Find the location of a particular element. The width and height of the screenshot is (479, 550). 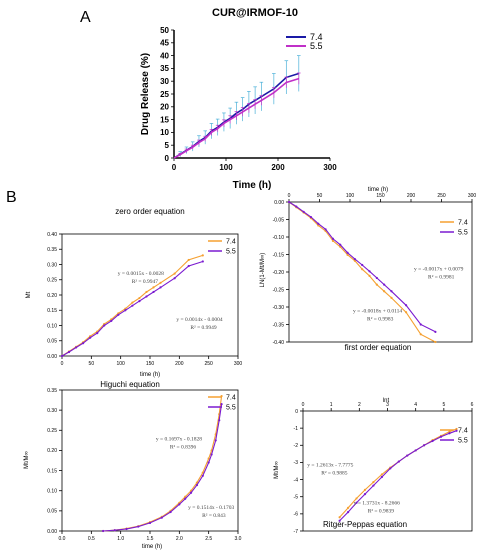

chart-title: Ritger-Peppas equation is located at coordinates (365, 524).